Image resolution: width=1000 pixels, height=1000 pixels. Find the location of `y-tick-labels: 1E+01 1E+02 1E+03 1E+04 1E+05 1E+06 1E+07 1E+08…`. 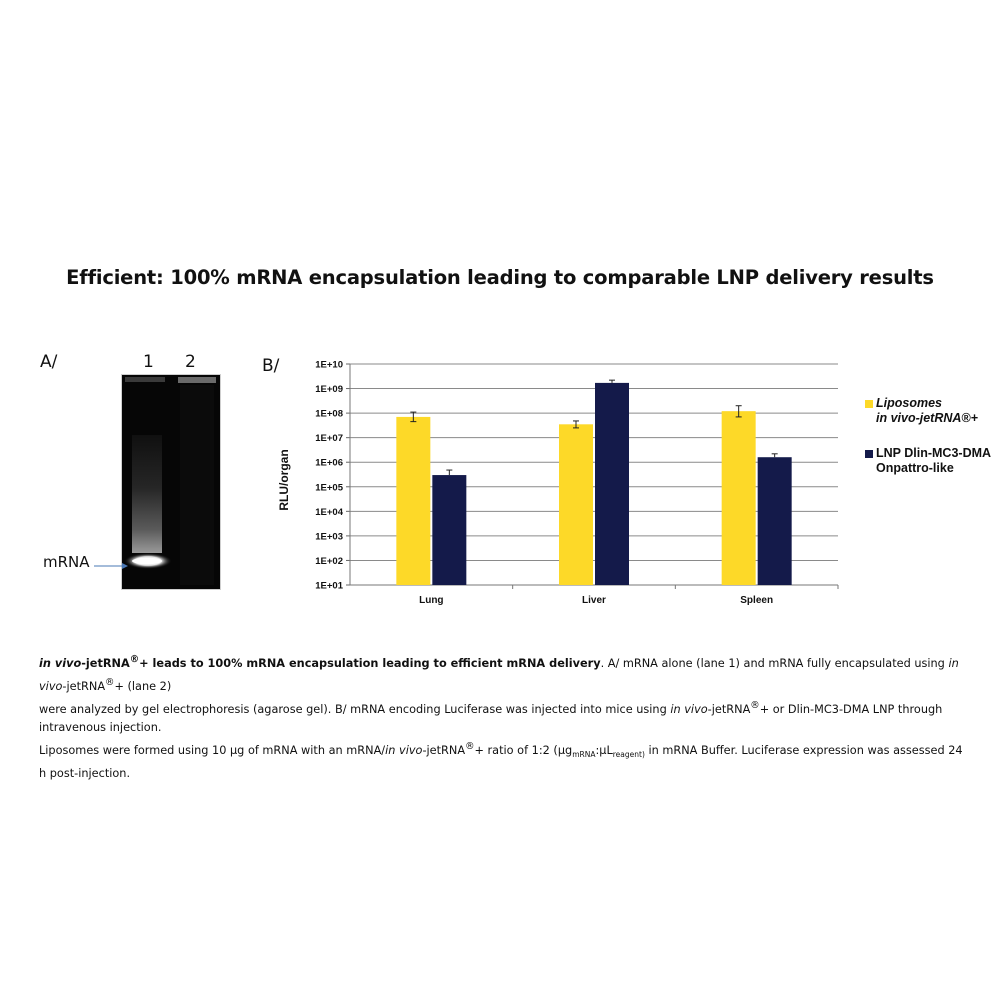

y-tick-labels: 1E+01 1E+02 1E+03 1E+04 1E+05 1E+06 1E+07 1E+08… is located at coordinates (329, 476).